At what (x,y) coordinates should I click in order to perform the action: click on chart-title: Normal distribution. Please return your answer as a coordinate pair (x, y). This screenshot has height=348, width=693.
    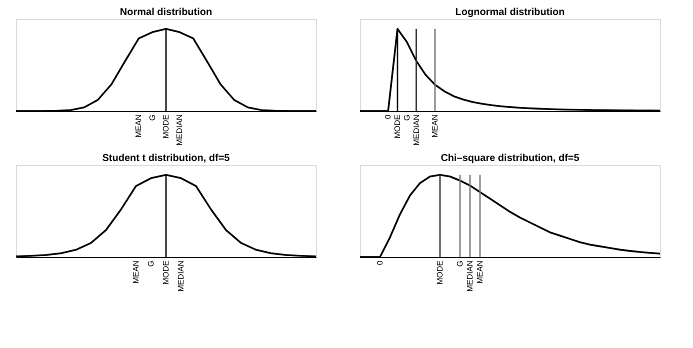
    Looking at the image, I should click on (166, 12).